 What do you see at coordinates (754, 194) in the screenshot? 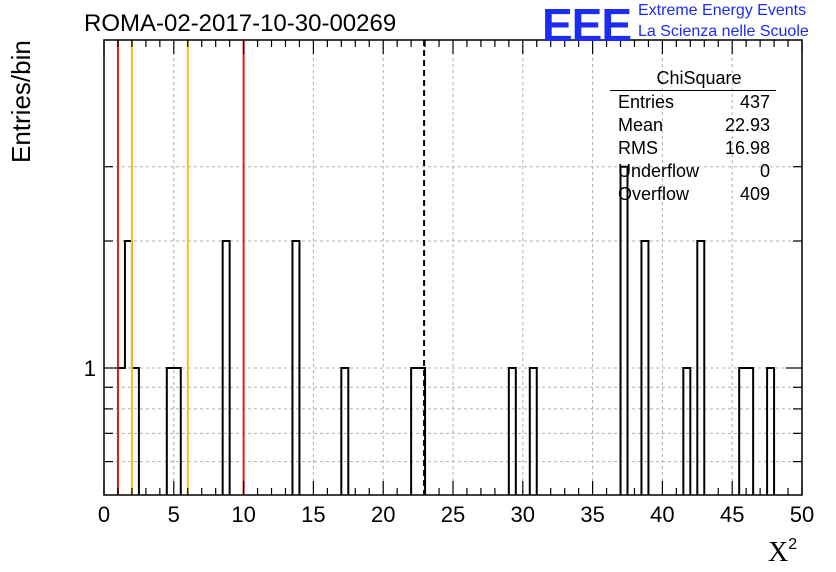
I see `stats-value: 409` at bounding box center [754, 194].